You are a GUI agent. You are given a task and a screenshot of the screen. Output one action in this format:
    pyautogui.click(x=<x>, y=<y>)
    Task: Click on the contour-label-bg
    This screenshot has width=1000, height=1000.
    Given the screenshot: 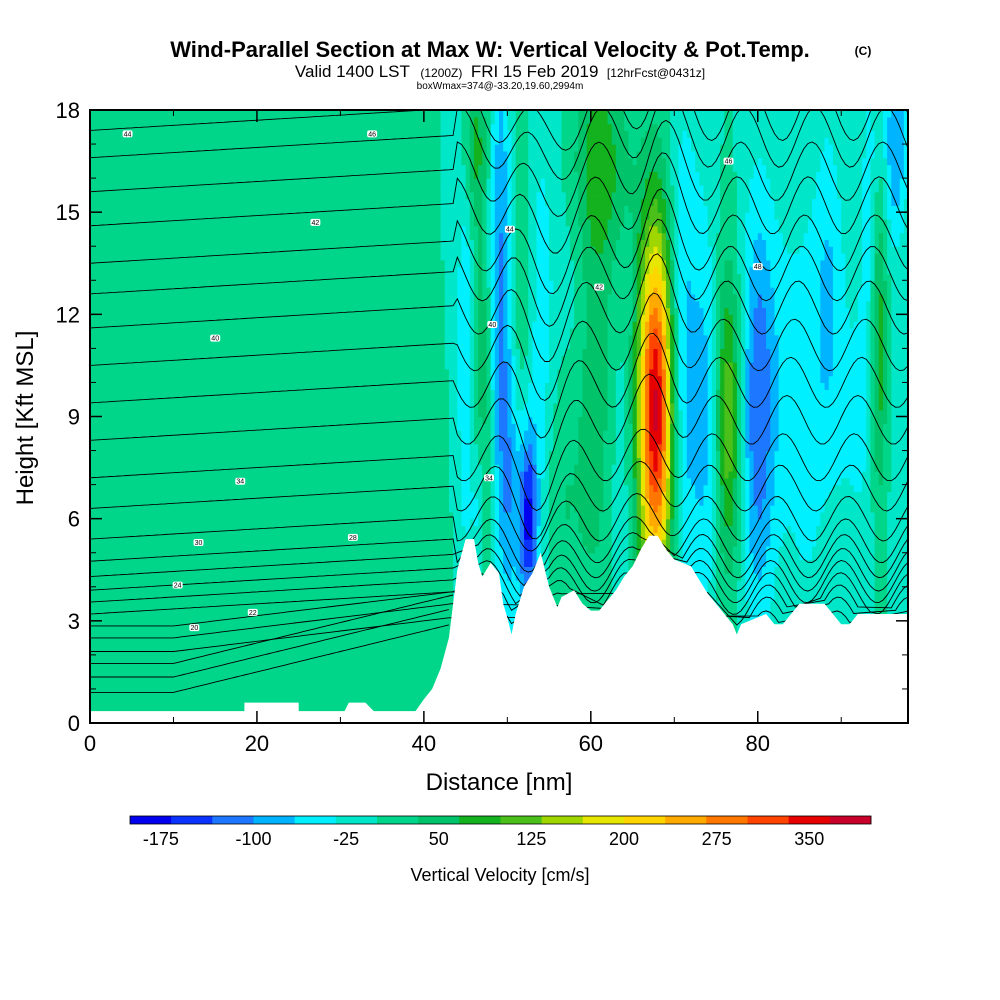 What is the action you would take?
    pyautogui.click(x=177, y=585)
    